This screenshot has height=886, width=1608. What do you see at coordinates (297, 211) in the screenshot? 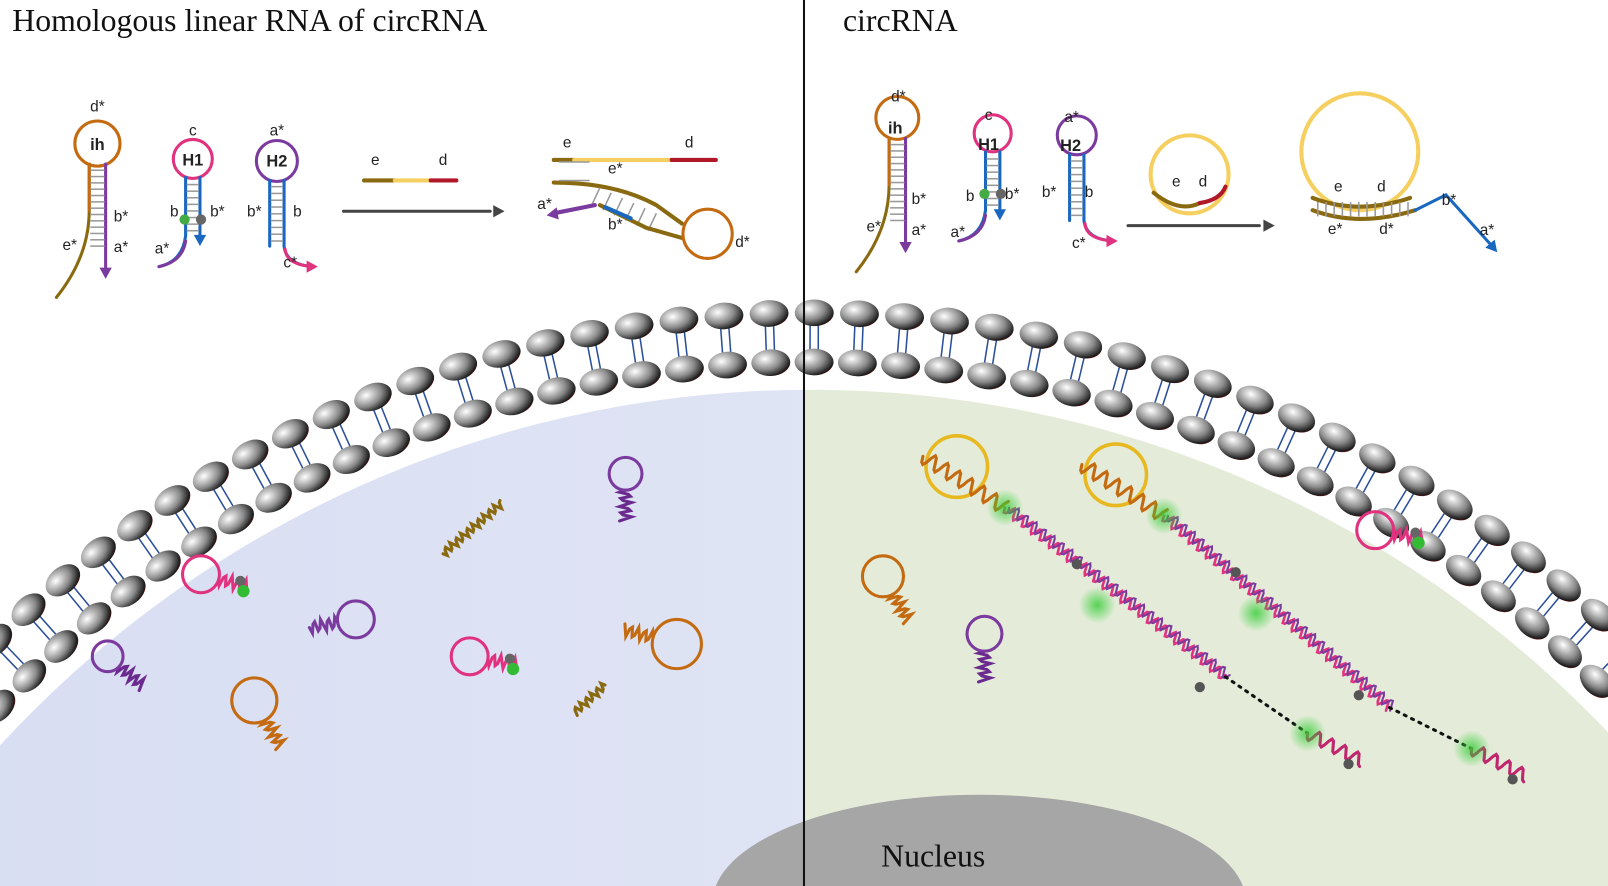
I see `strand-label: b` at bounding box center [297, 211].